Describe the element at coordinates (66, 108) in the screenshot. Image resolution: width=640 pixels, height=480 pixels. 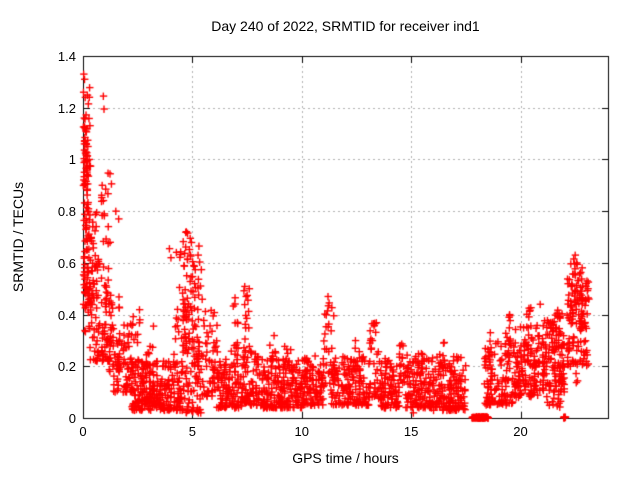
I see `y-tick-label: 1.2` at that location.